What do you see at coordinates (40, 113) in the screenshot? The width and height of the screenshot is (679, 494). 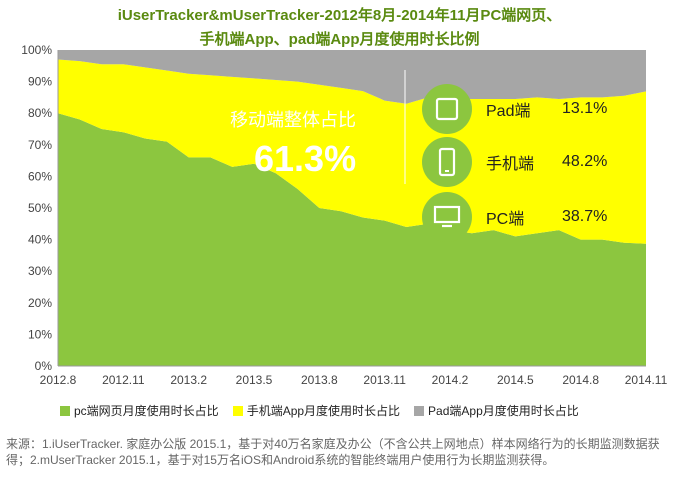 I see `y-tick-label: 80%` at bounding box center [40, 113].